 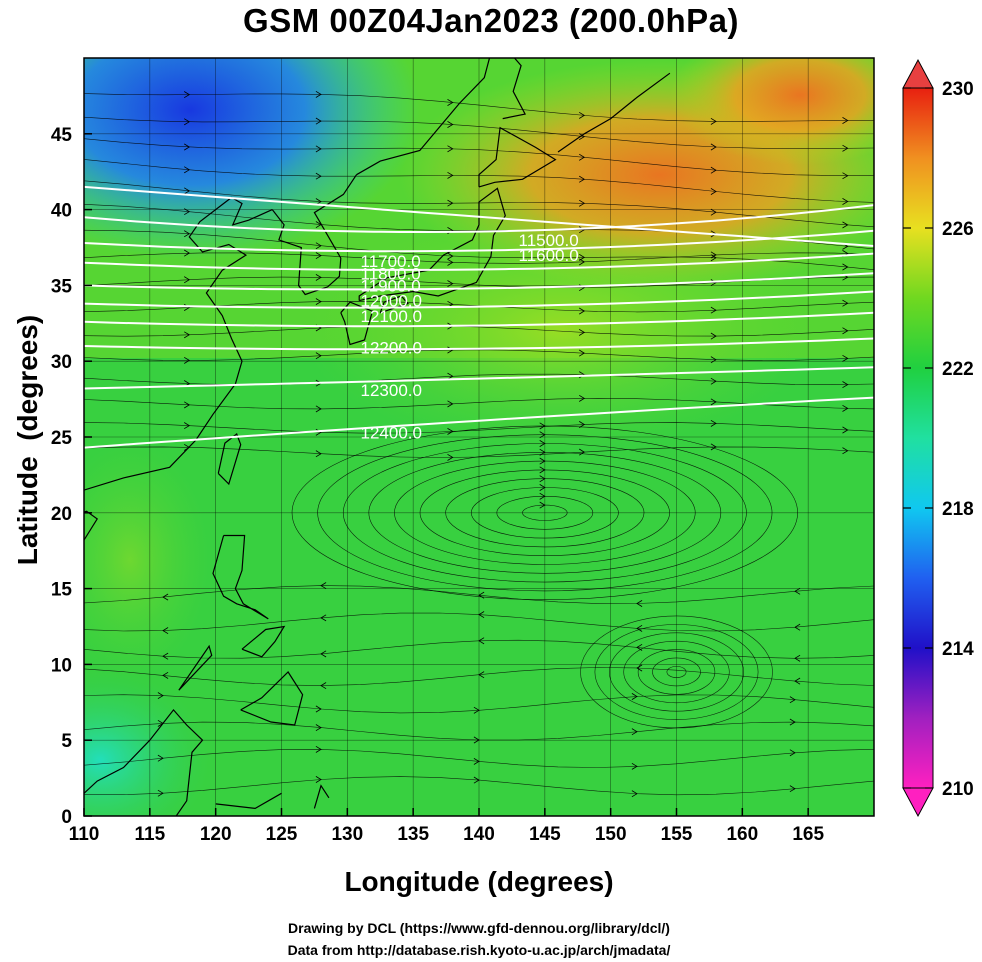 What do you see at coordinates (808, 834) in the screenshot?
I see `lon-tick-label: 165` at bounding box center [808, 834].